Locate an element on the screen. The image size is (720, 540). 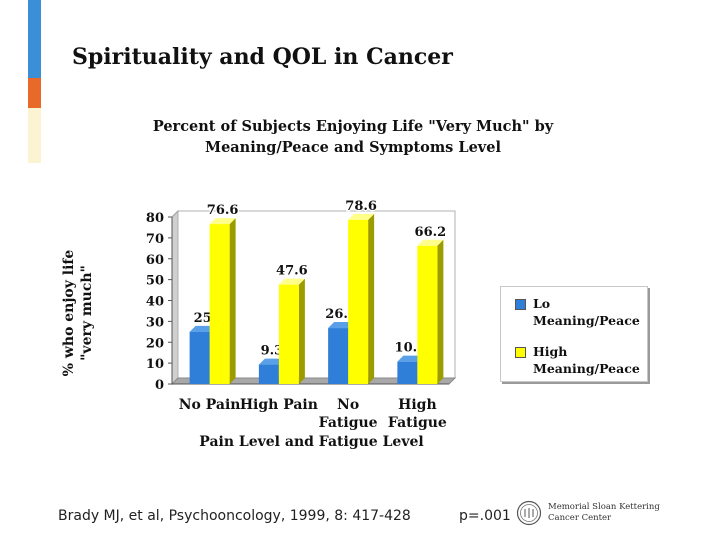
legend-swatch-lo is located at coordinates (520, 304).